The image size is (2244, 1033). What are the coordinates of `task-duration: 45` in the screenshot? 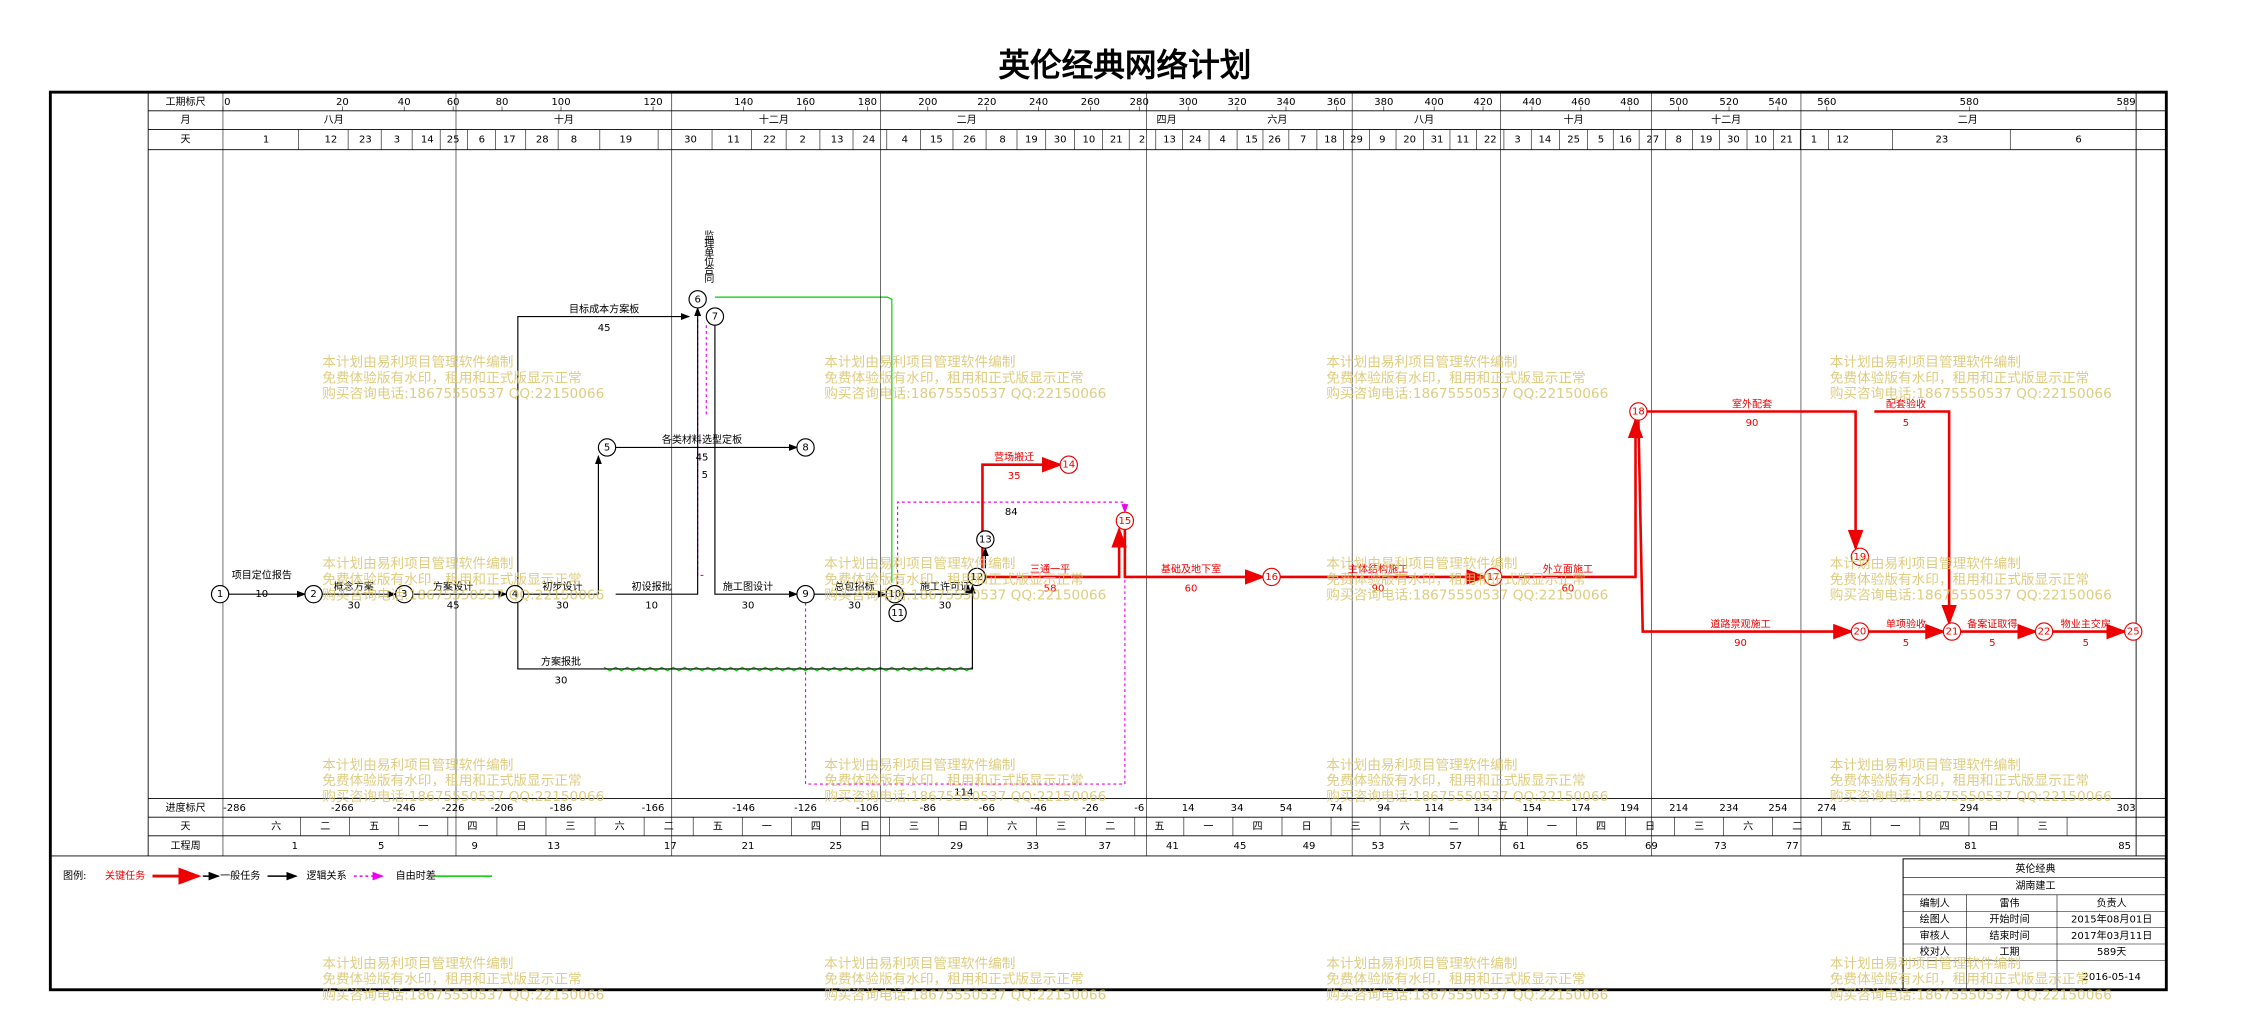 It's located at (453, 606).